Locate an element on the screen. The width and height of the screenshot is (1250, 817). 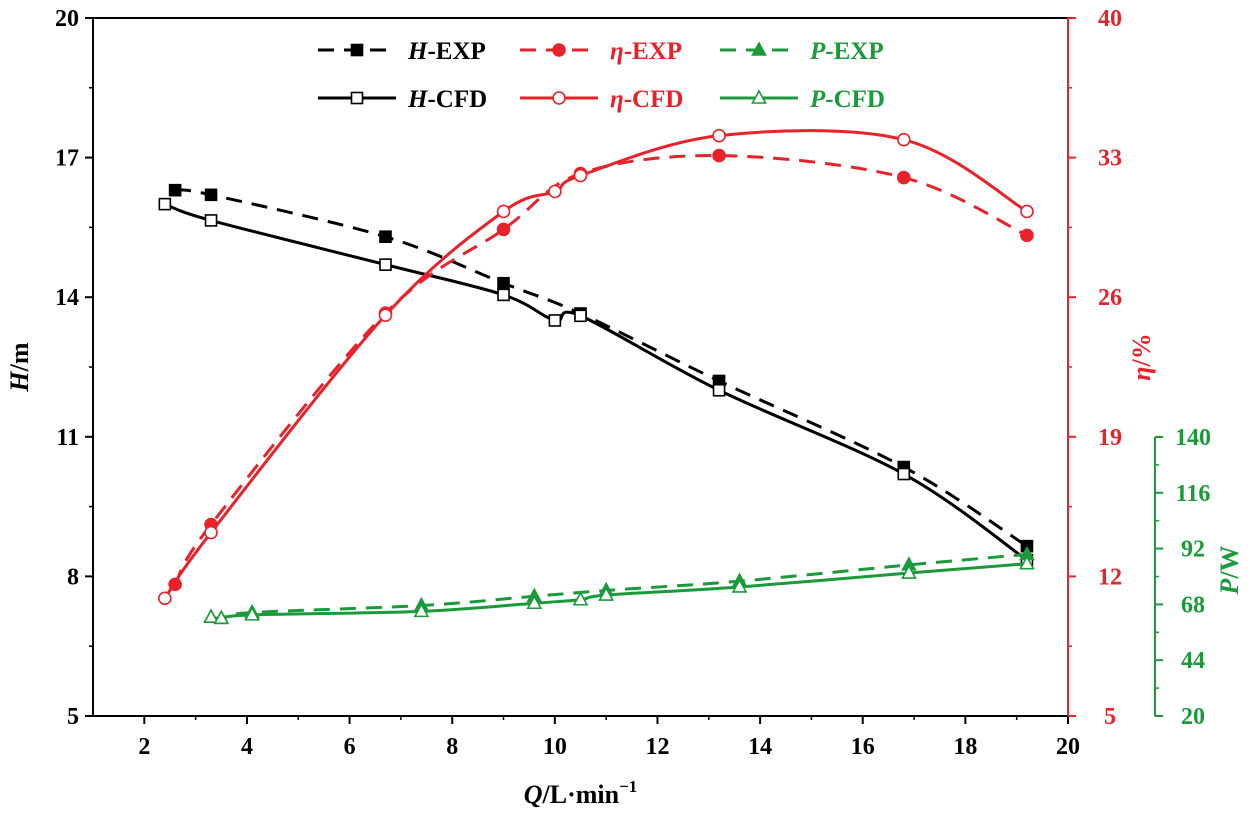
h-tick-label: 11 is located at coordinates (67, 438).